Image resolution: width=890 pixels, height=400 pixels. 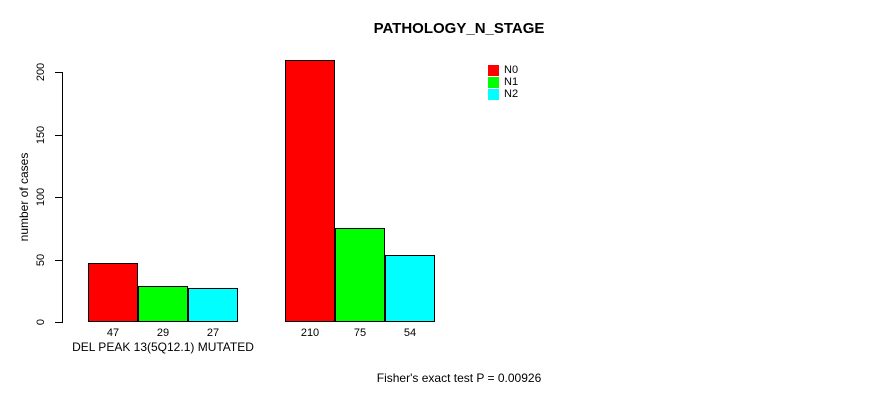 What do you see at coordinates (113, 333) in the screenshot?
I see `bar-value-label: 47` at bounding box center [113, 333].